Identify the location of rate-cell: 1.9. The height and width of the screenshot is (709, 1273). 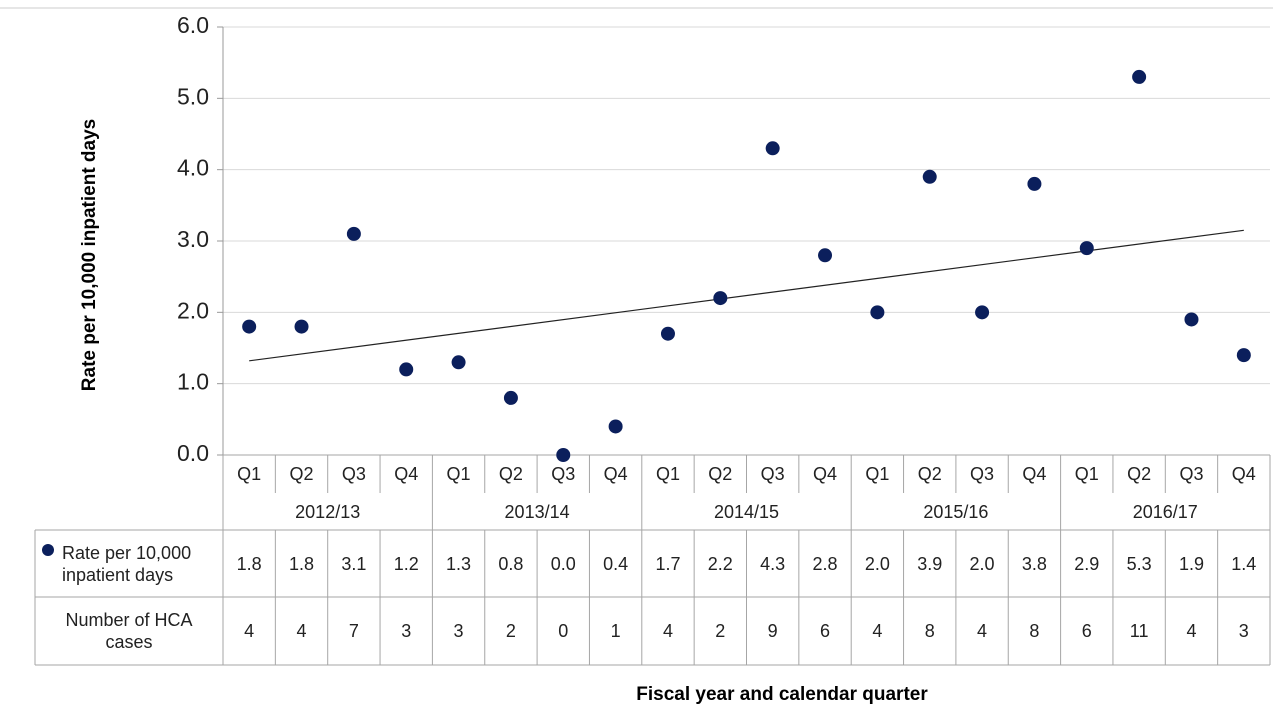
(1191, 563).